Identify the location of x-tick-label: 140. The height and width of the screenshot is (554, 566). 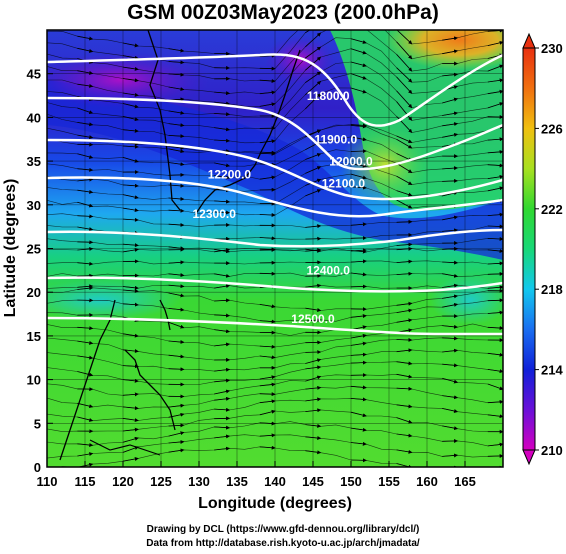
(275, 481).